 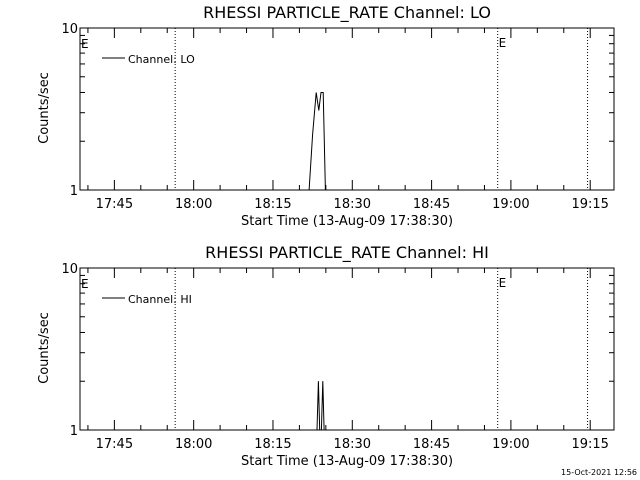 What do you see at coordinates (599, 472) in the screenshot?
I see `timestamp: 15-Oct-2021 12:56` at bounding box center [599, 472].